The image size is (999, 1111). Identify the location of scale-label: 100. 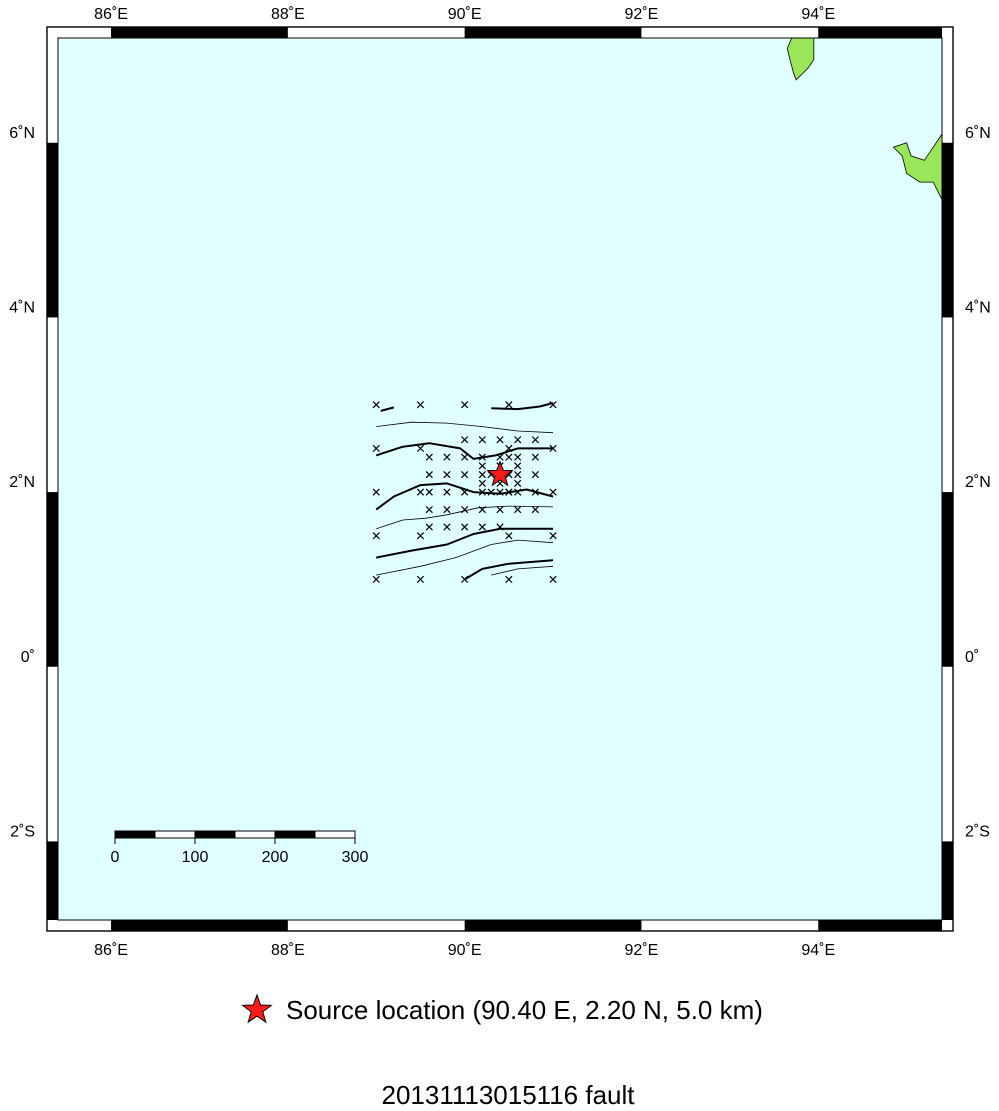
(195, 857).